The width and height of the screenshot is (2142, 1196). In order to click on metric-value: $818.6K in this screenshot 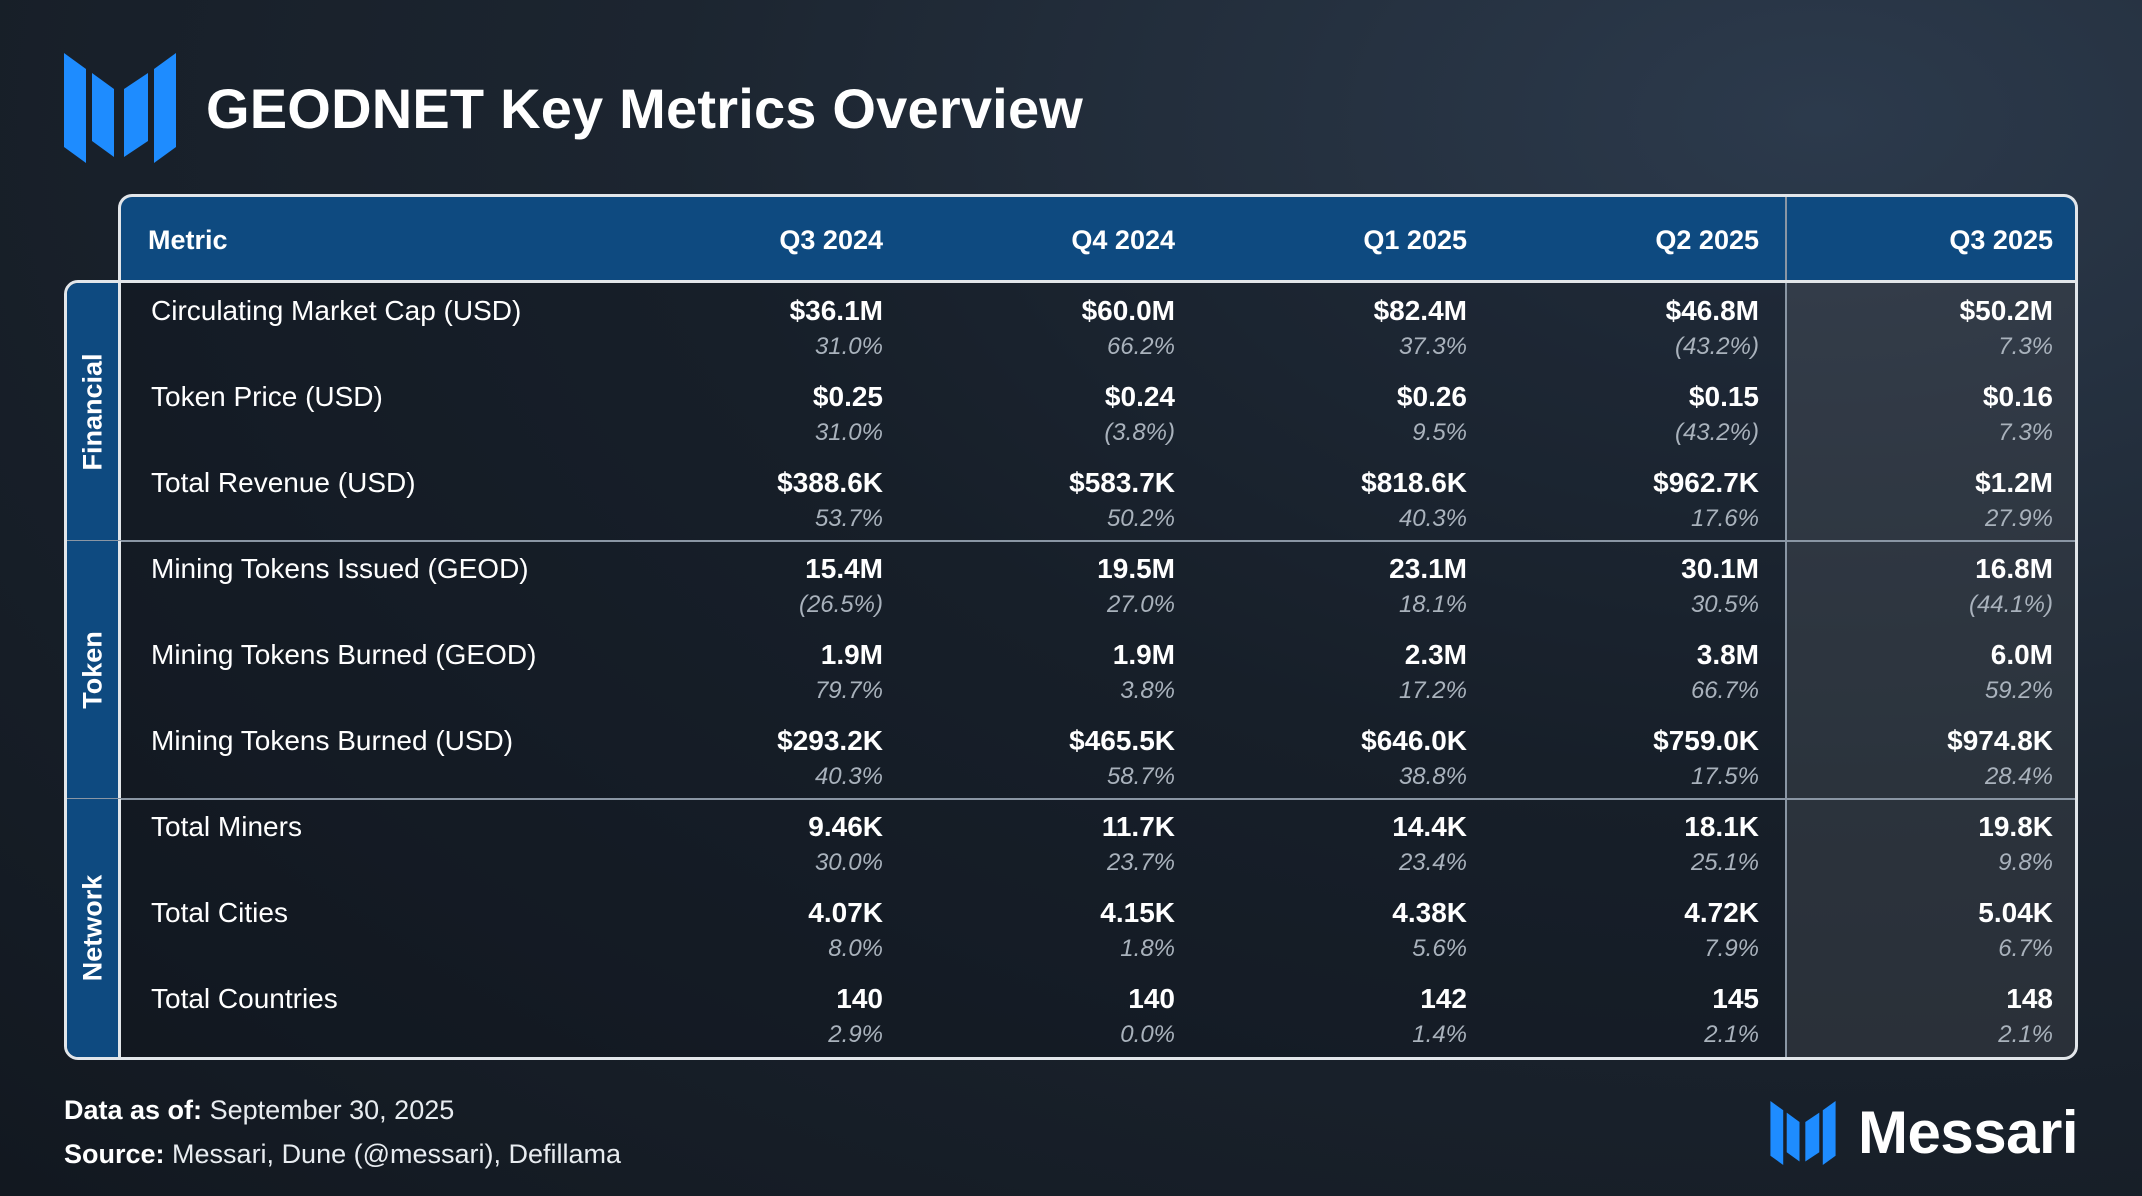, I will do `click(1414, 482)`.